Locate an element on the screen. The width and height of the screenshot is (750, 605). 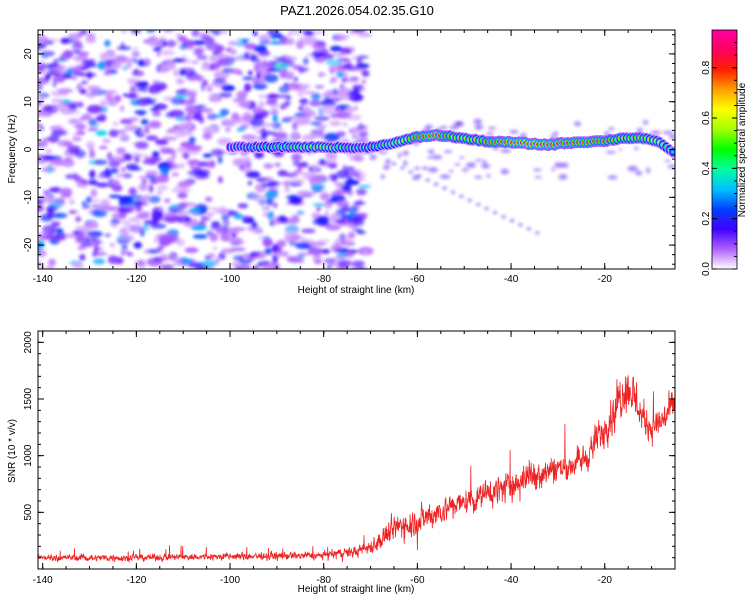
figure-title: PAZ1.2026.054.02.35.G10 is located at coordinates (357, 10).